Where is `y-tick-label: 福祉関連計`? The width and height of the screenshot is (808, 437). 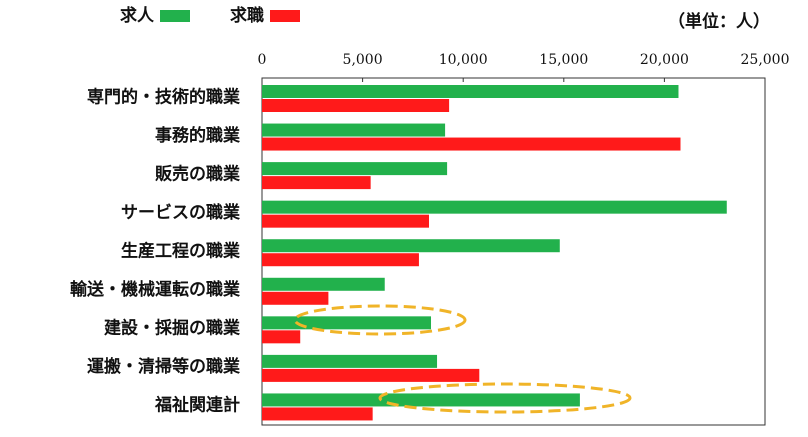 y-tick-label: 福祉関連計 is located at coordinates (197, 405).